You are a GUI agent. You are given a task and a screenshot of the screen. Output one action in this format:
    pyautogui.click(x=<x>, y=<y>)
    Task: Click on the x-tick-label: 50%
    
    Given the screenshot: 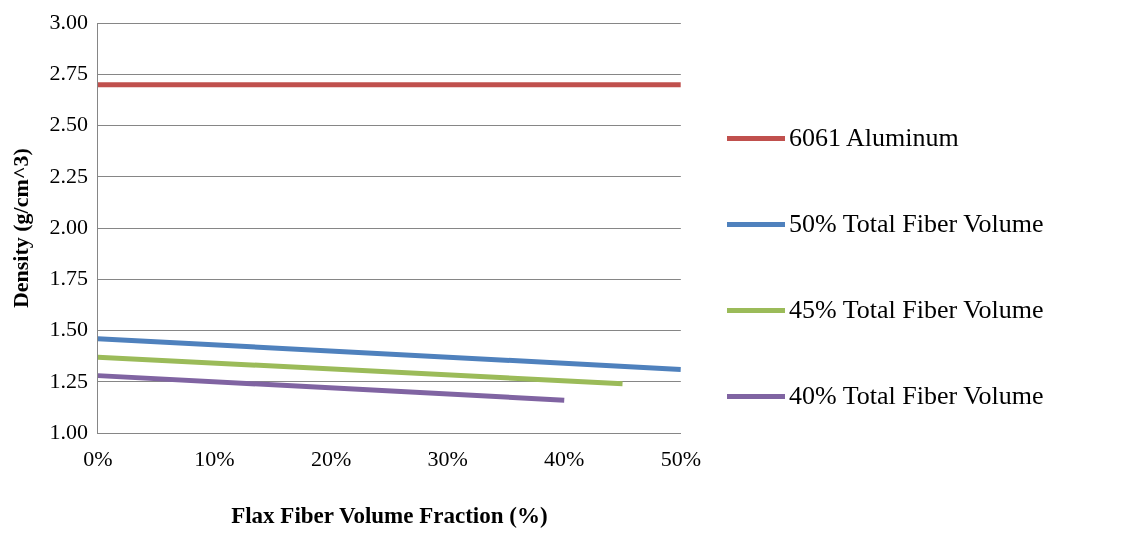 What is the action you would take?
    pyautogui.click(x=680, y=458)
    